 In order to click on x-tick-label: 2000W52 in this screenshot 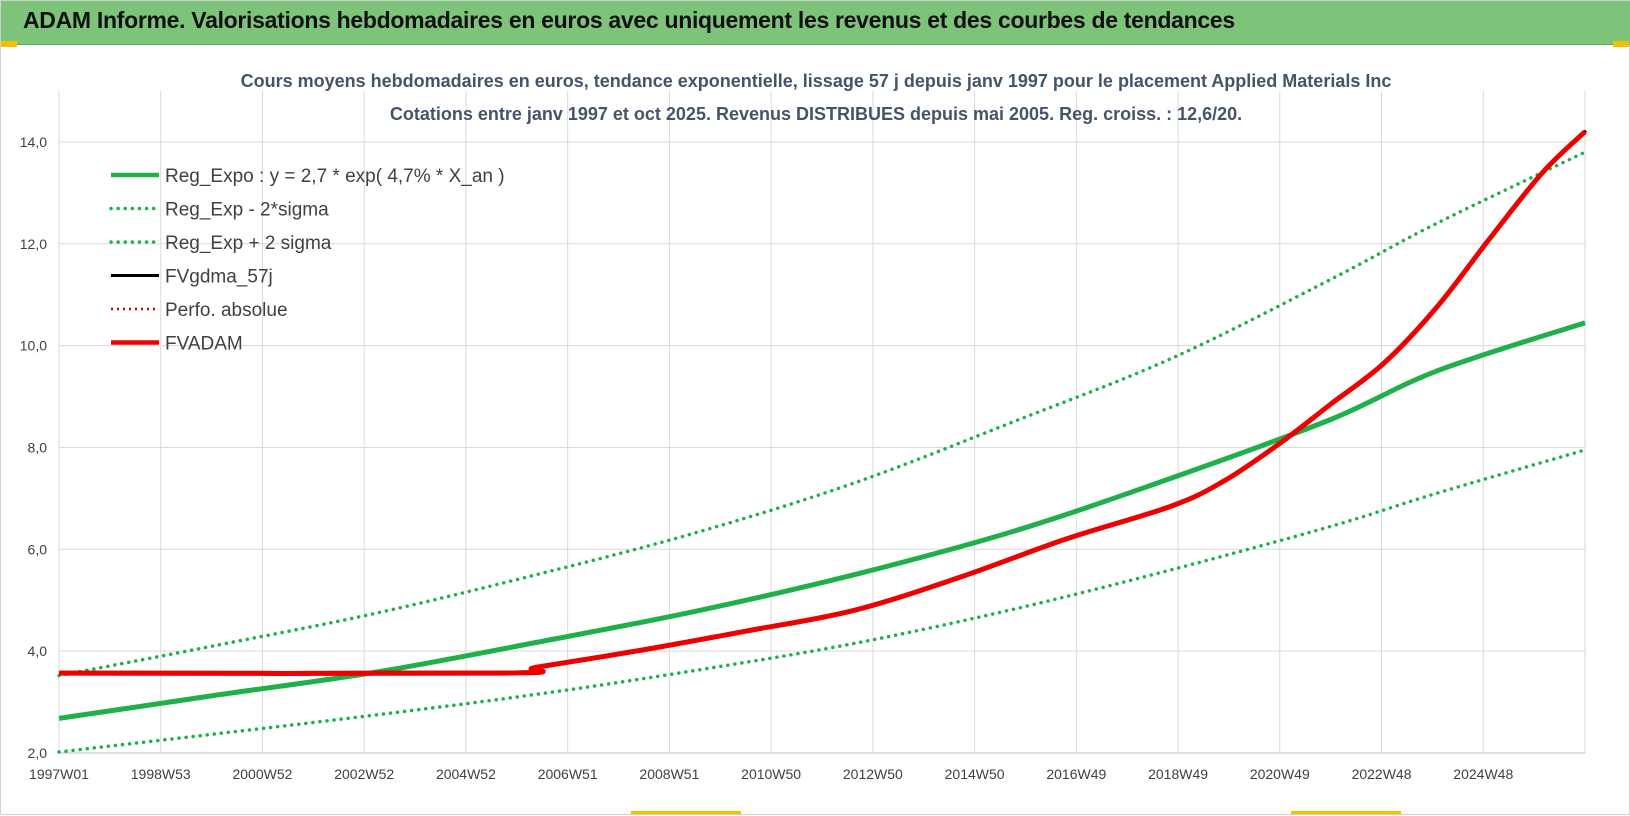, I will do `click(262, 774)`.